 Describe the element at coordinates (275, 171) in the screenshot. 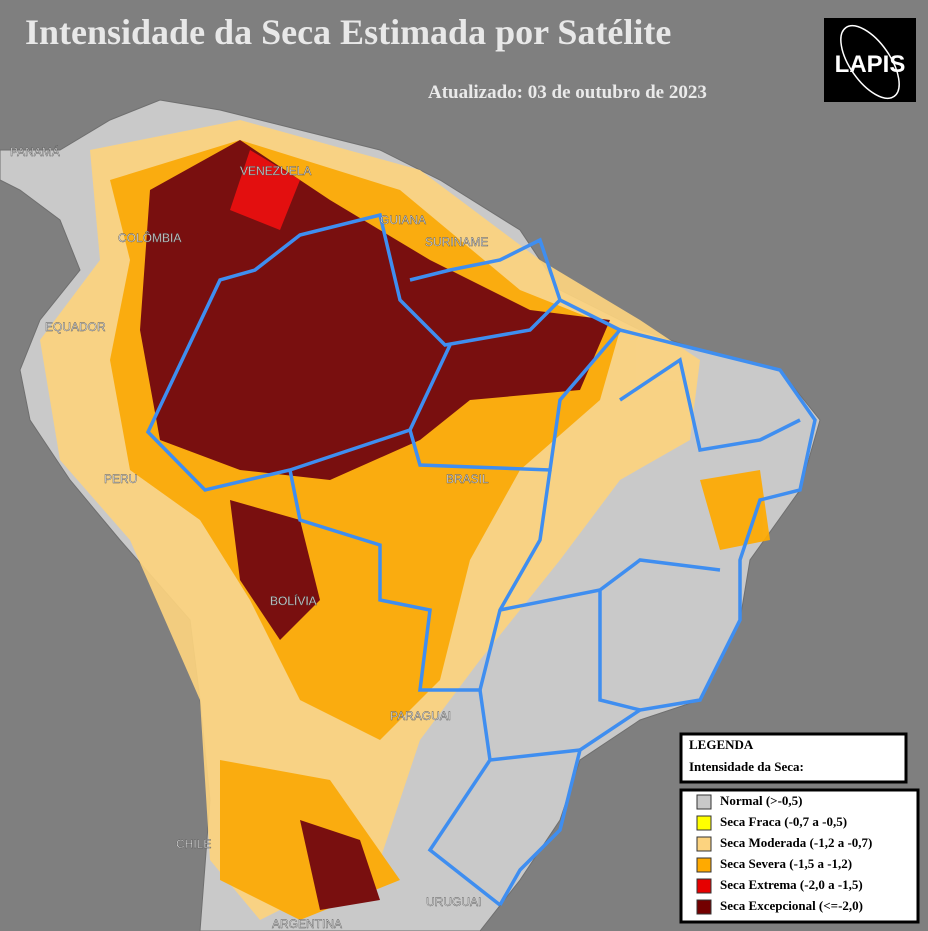

I see `country-label: VENEZUELA` at that location.